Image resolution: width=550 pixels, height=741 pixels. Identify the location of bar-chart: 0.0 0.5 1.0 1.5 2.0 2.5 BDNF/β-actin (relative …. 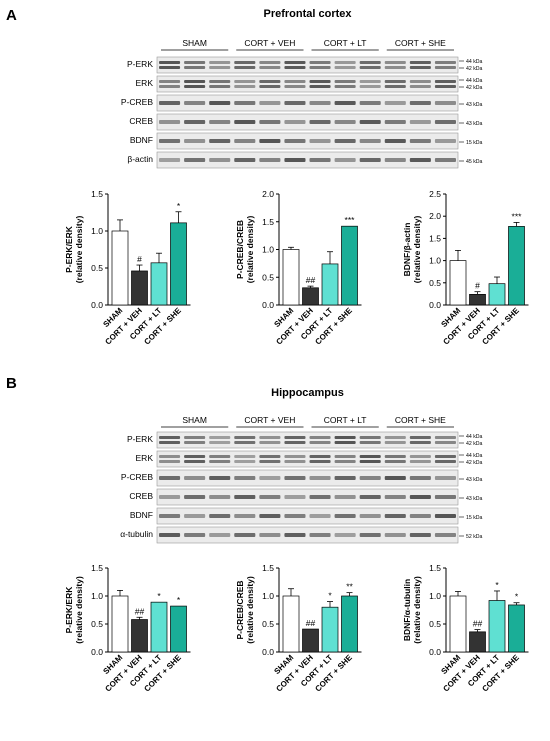
(465, 268).